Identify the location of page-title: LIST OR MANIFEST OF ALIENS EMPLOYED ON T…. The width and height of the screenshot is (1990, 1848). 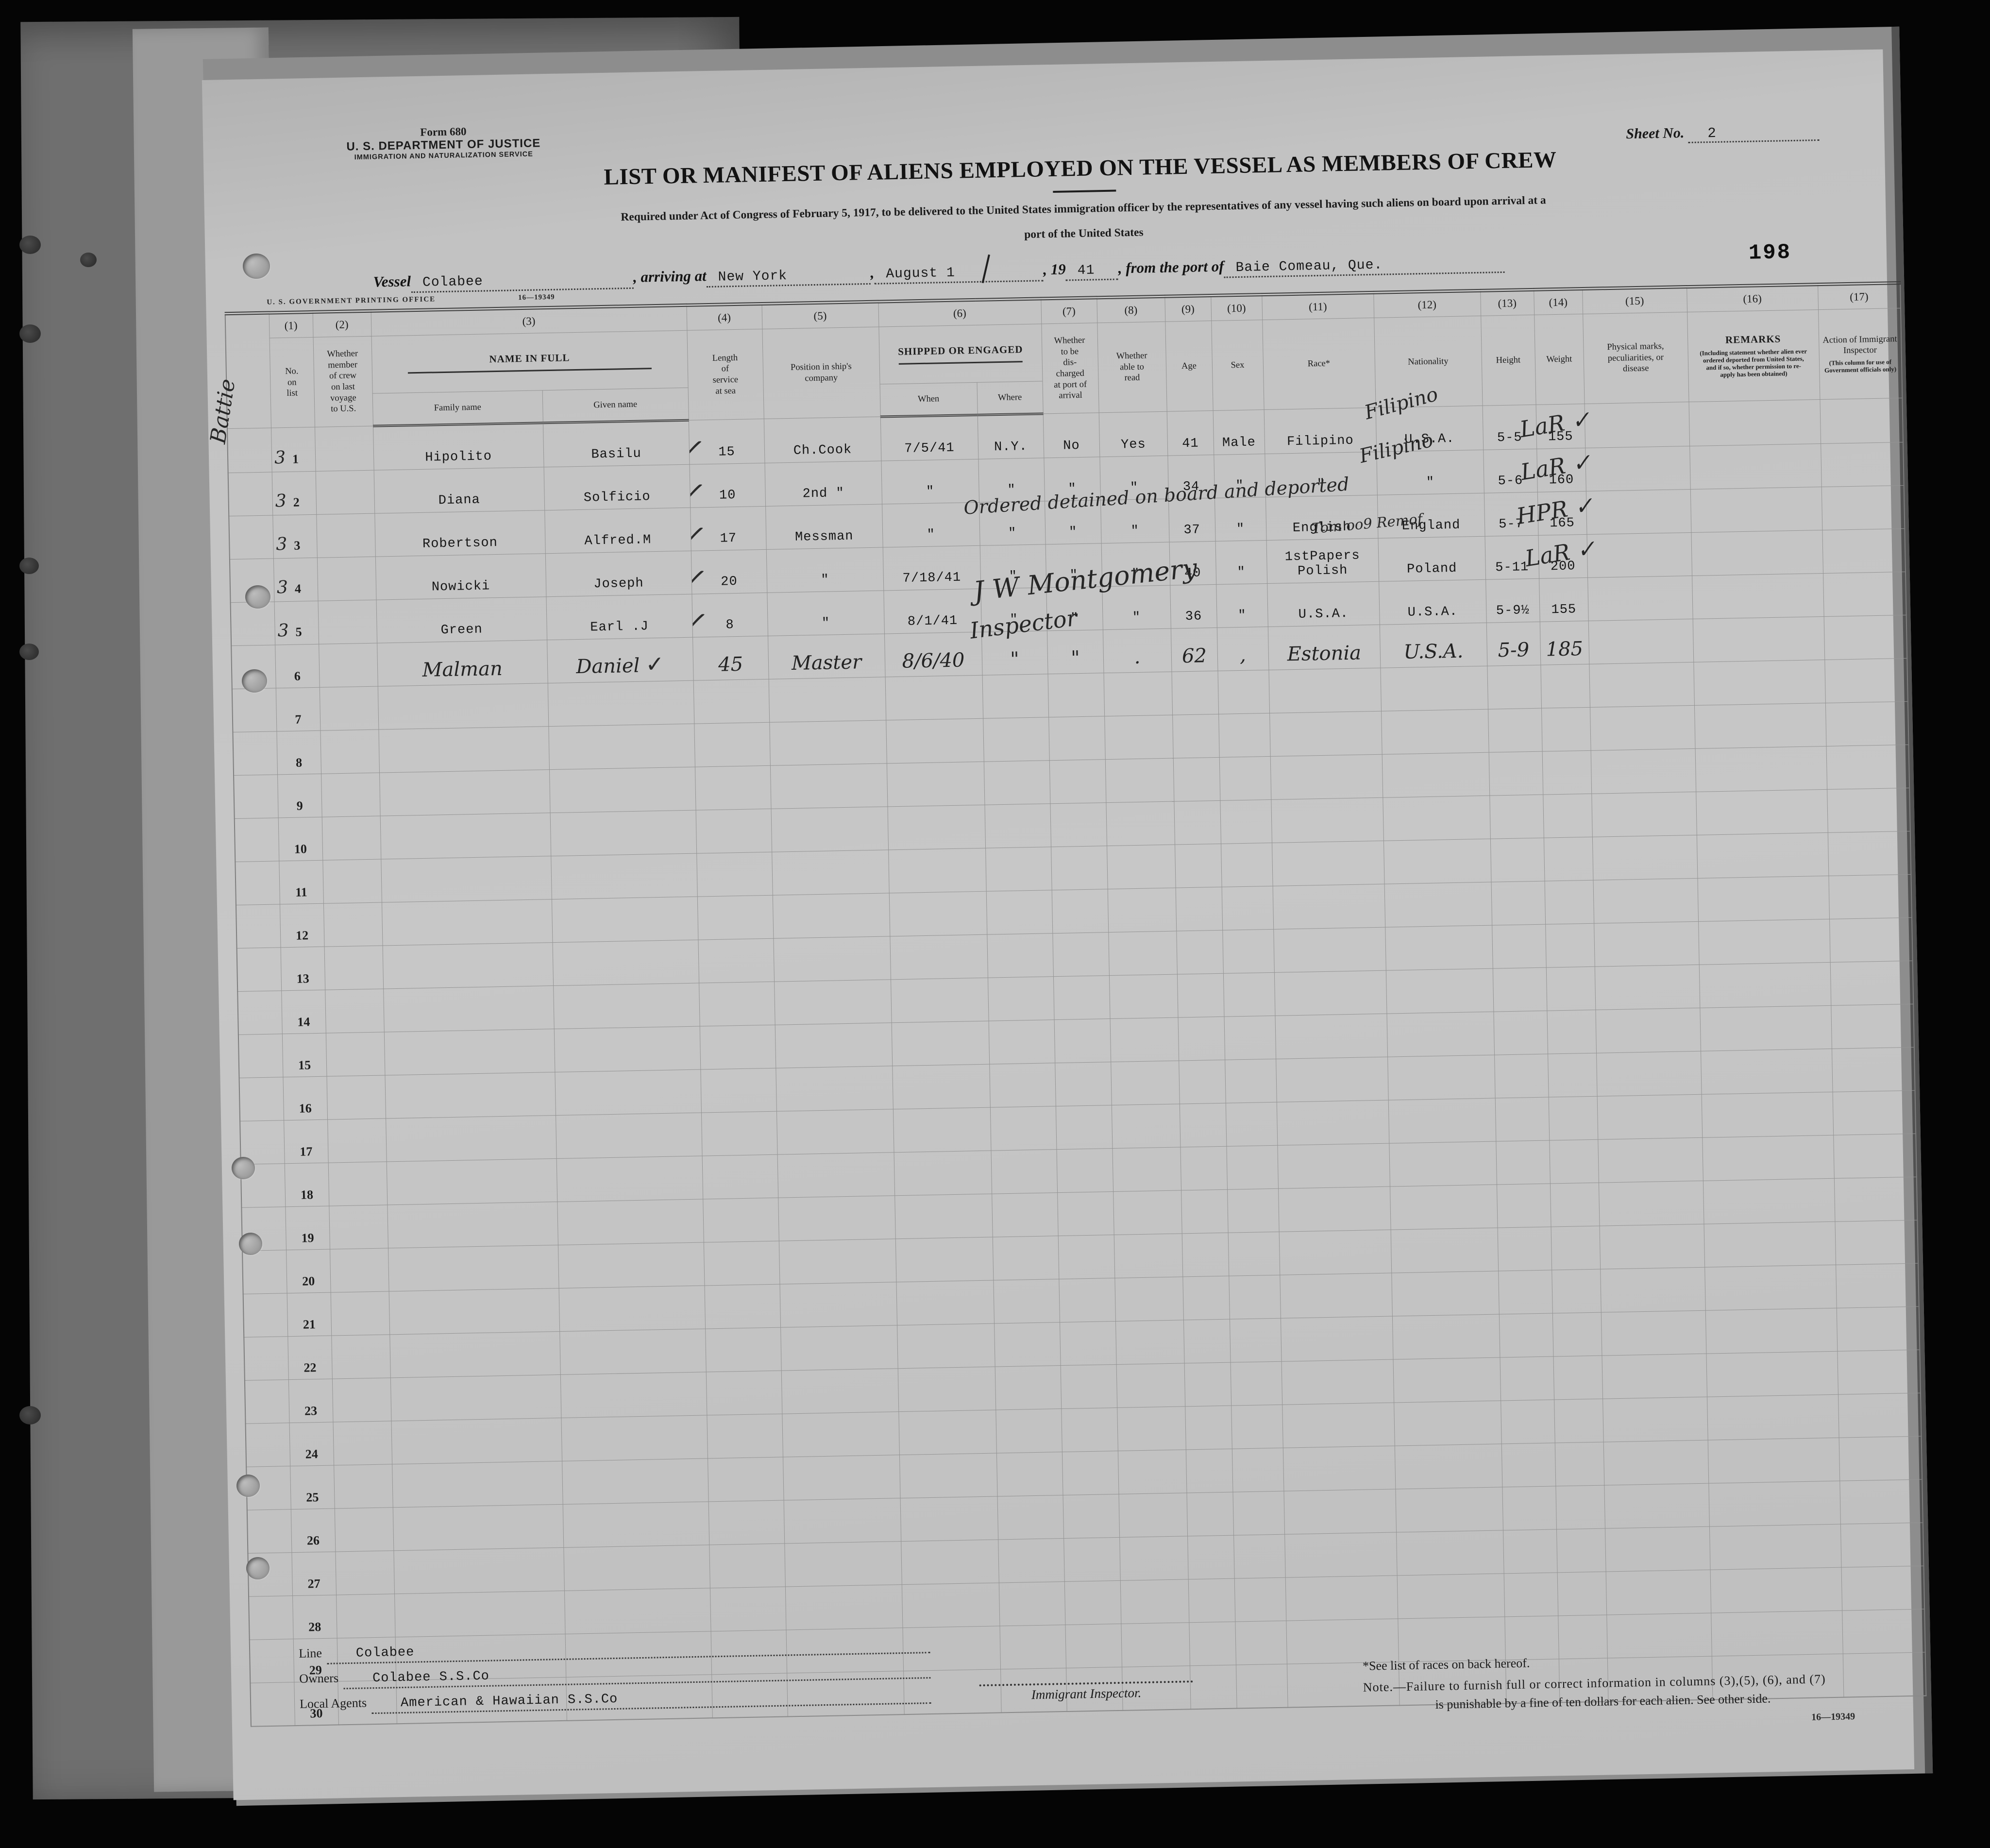
(1080, 168).